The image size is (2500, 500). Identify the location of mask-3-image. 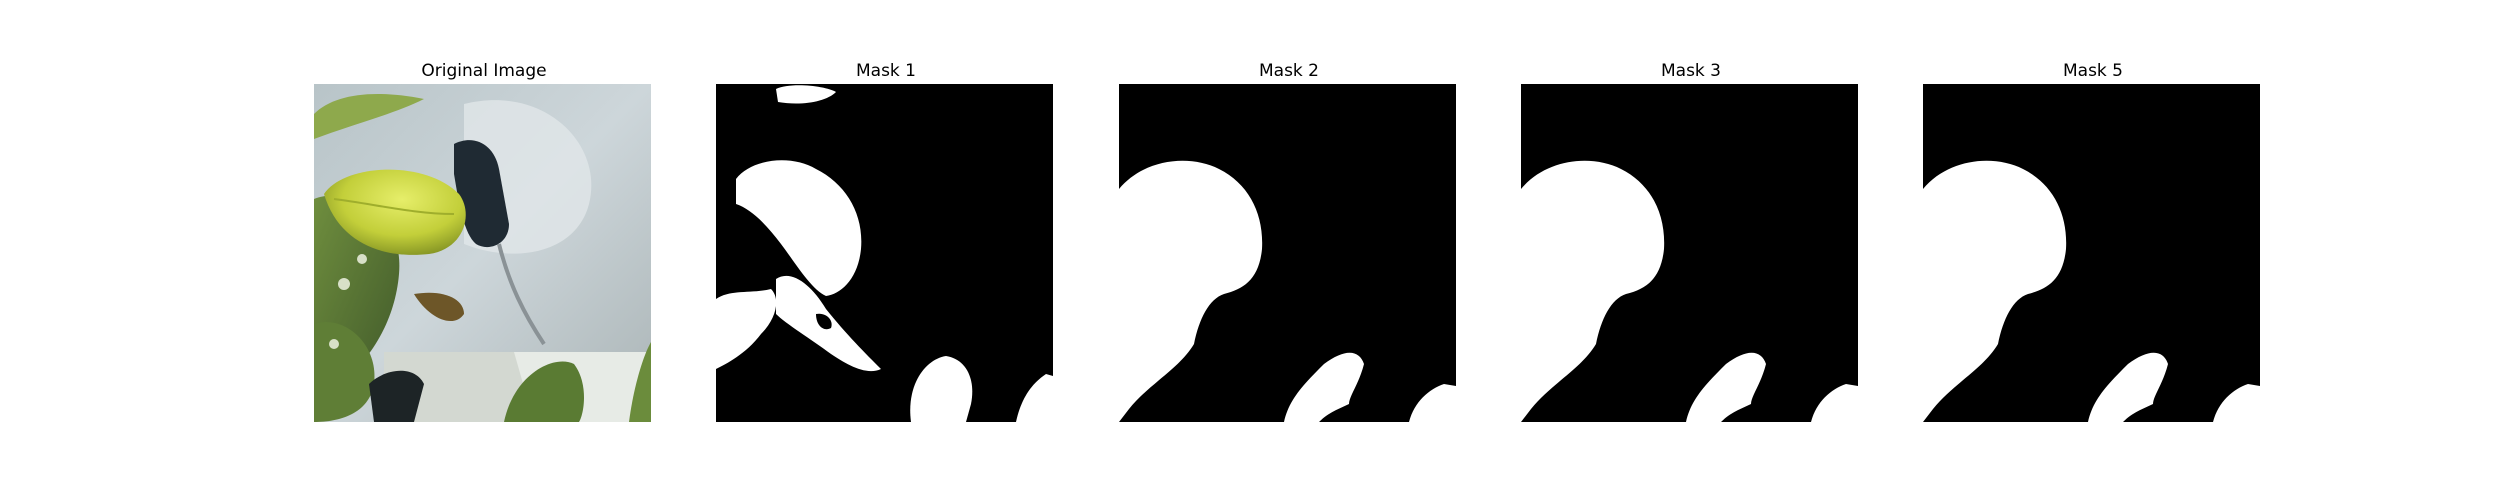
(1689, 253).